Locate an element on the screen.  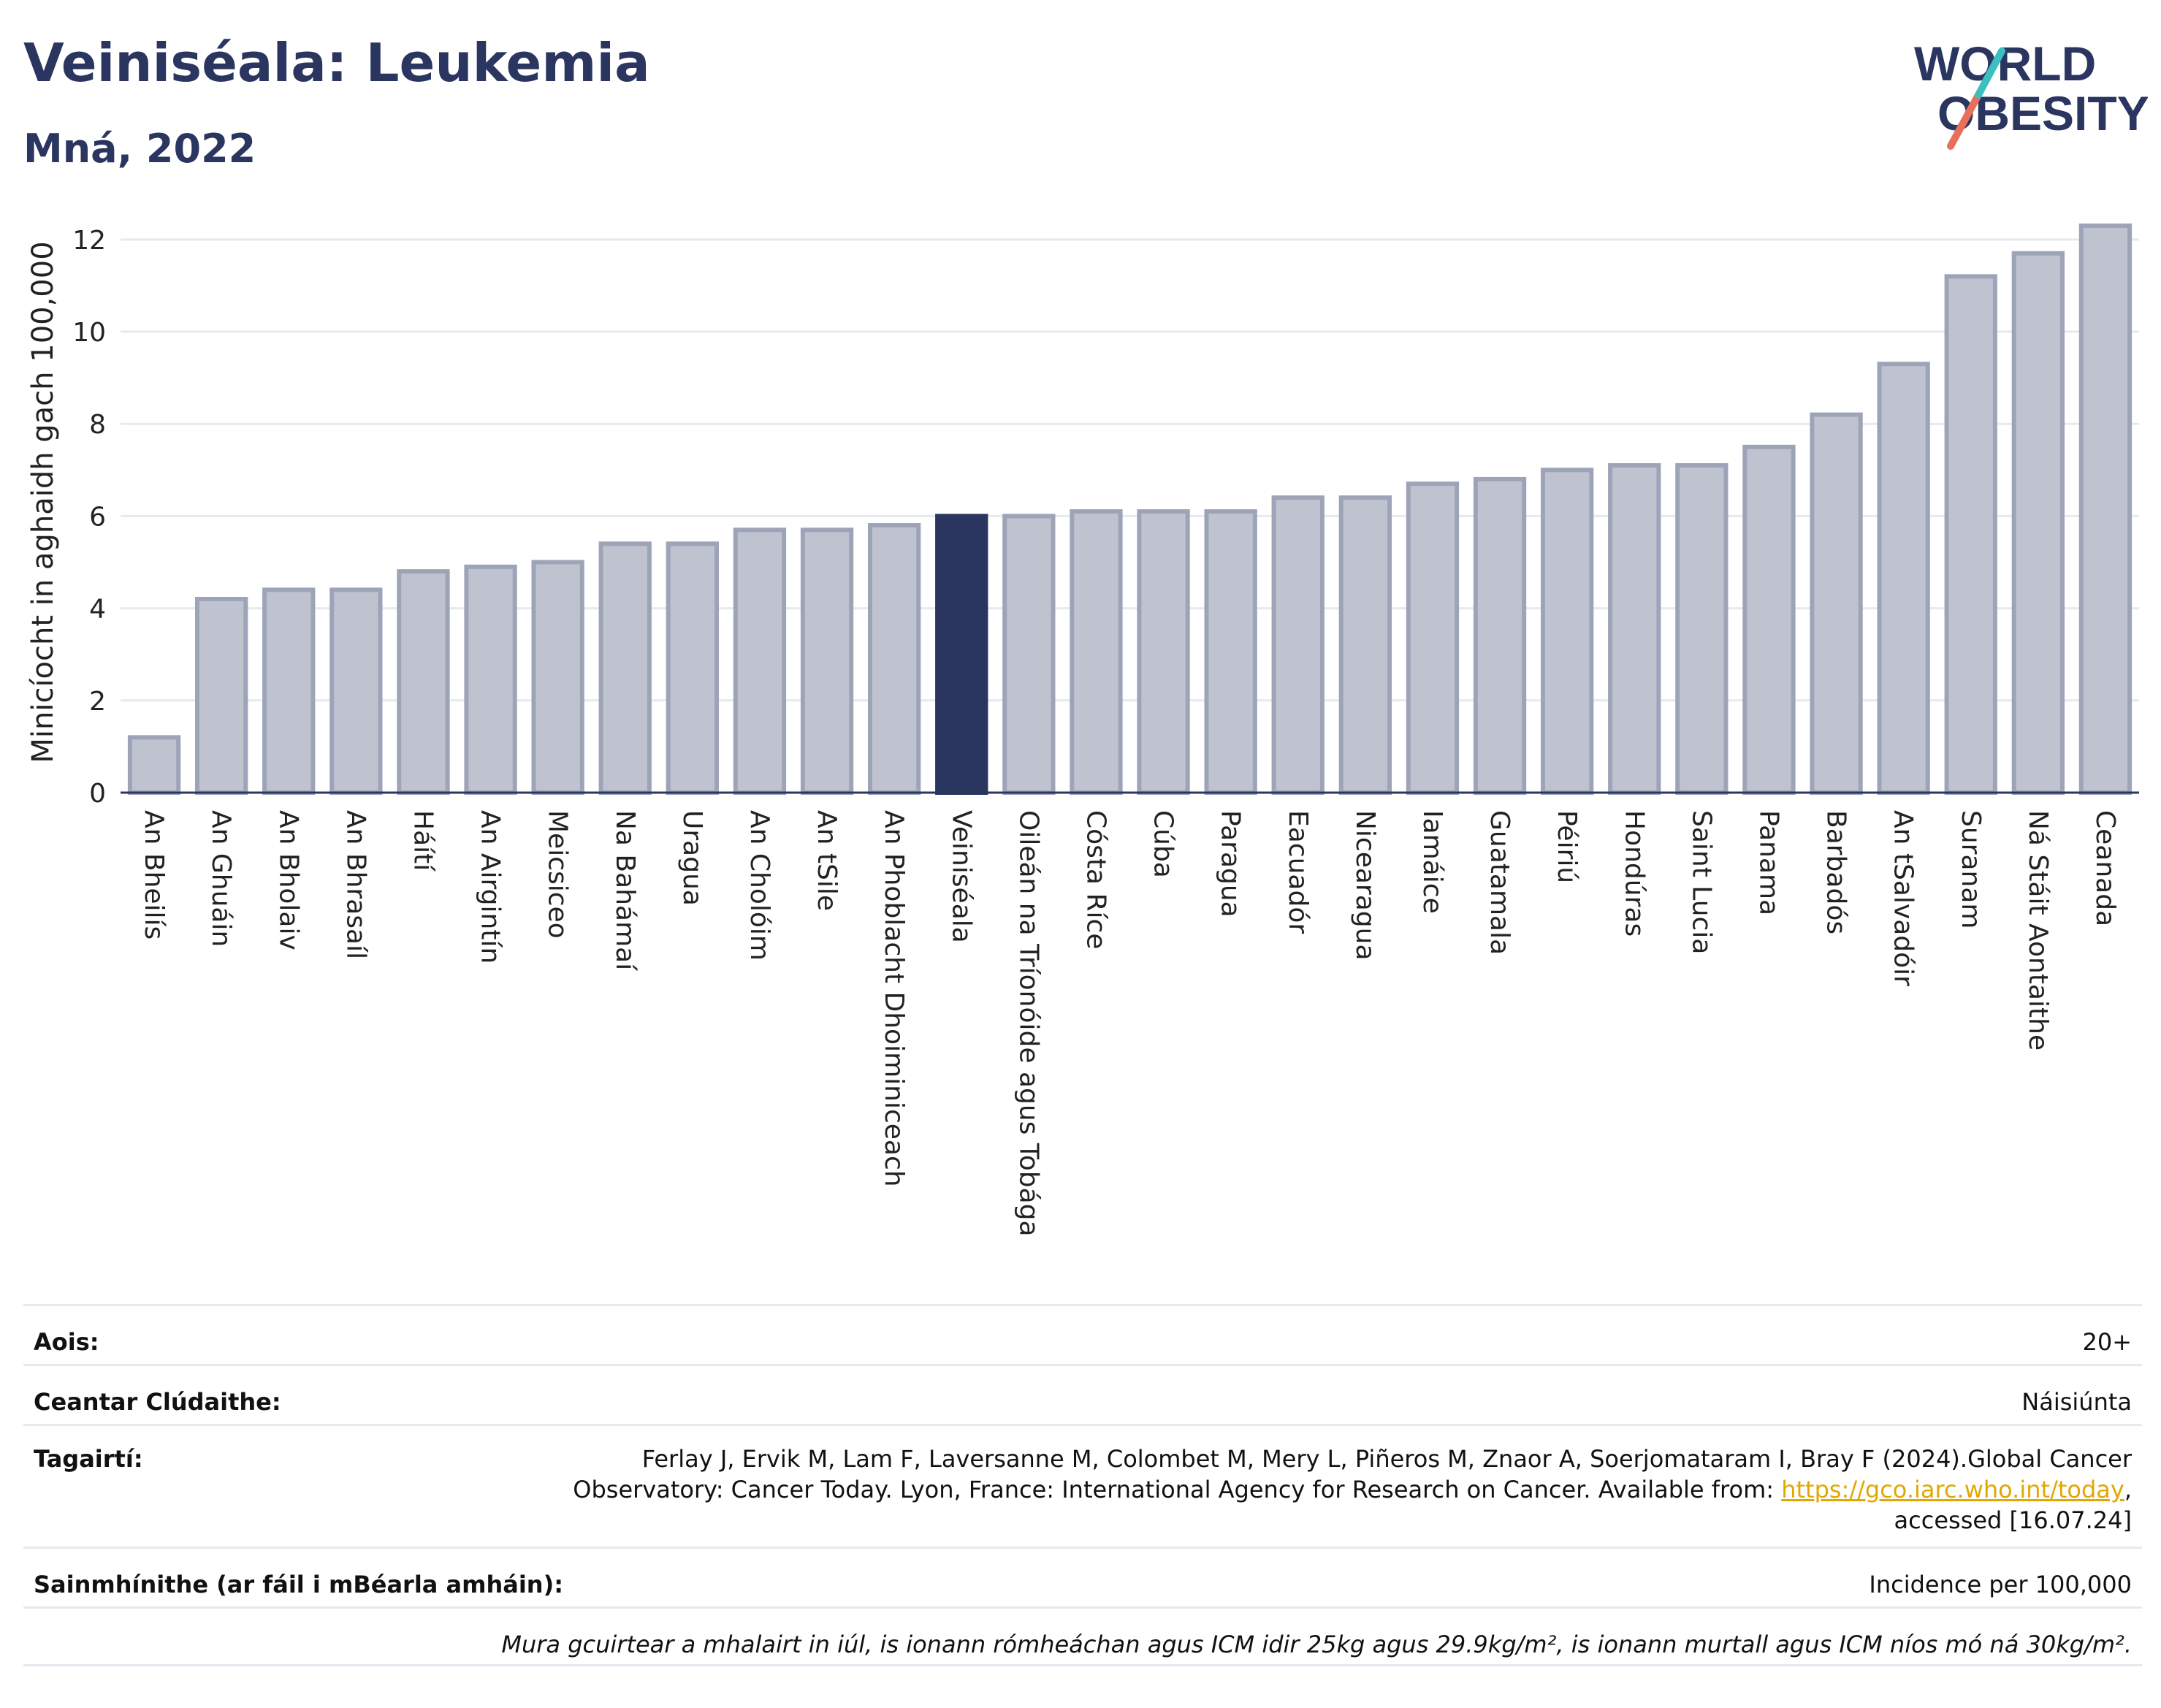
y-tick-label: 0 is located at coordinates (97, 794).